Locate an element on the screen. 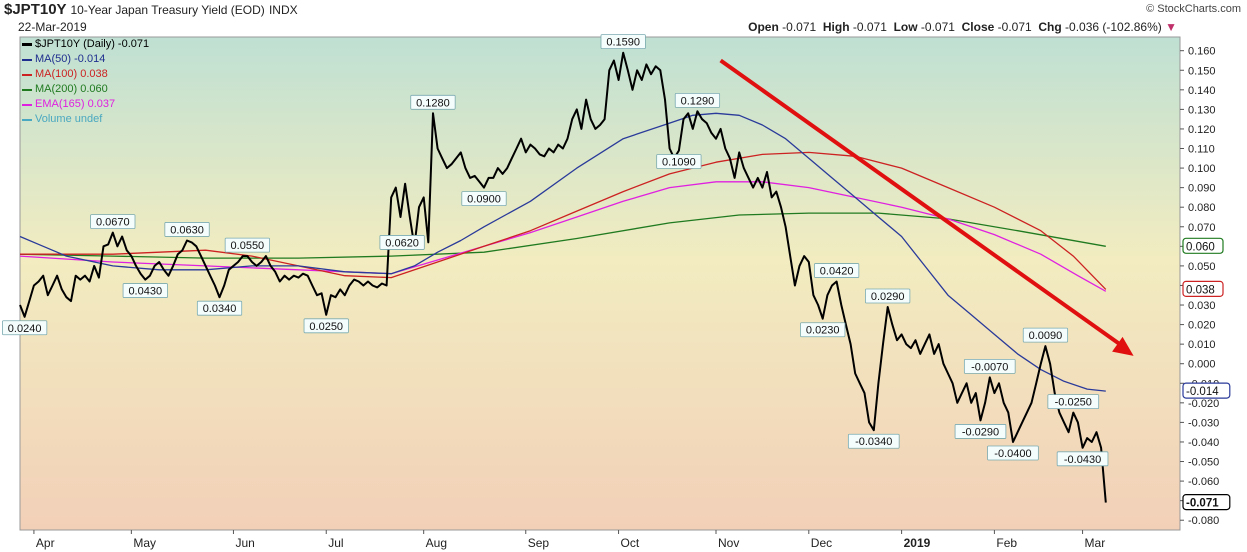  value-annotation: 0.0620 is located at coordinates (402, 242).